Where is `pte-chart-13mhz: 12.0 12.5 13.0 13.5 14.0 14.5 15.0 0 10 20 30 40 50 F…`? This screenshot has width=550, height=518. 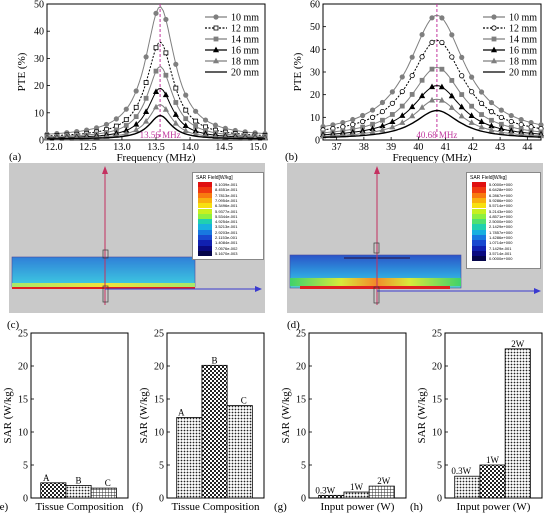 pte-chart-13mhz: 12.0 12.5 13.0 13.5 14.0 14.5 15.0 0 10 20 30 40 50 F… is located at coordinates (139, 82).